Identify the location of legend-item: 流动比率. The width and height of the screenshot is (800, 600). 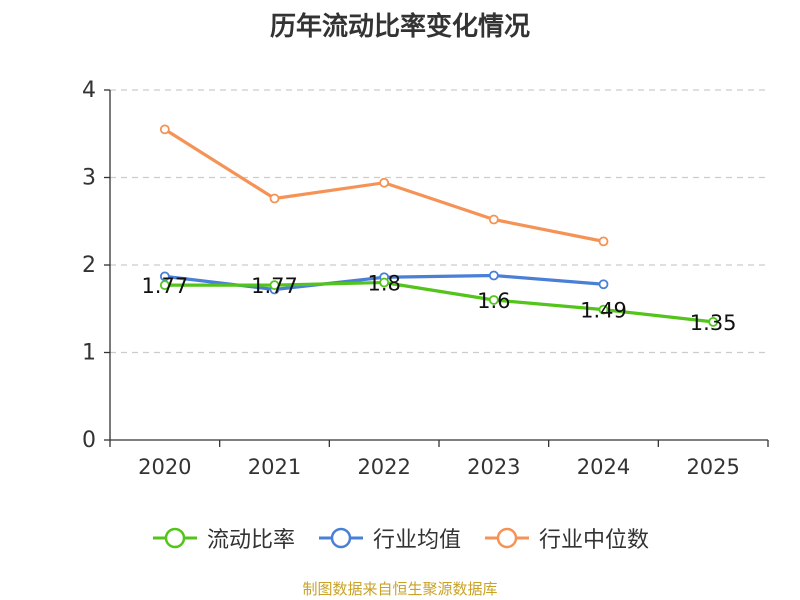
(223, 538).